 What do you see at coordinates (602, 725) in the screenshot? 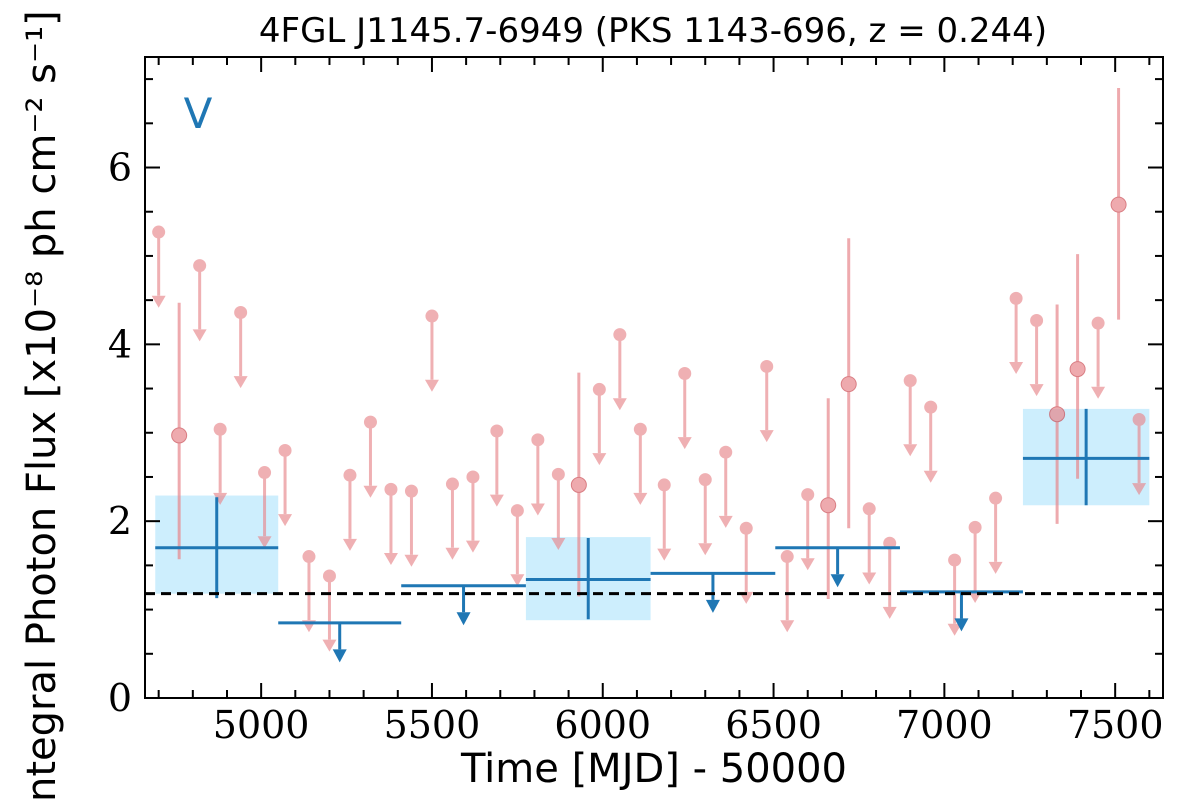
I see `x-tick-label: 6000` at bounding box center [602, 725].